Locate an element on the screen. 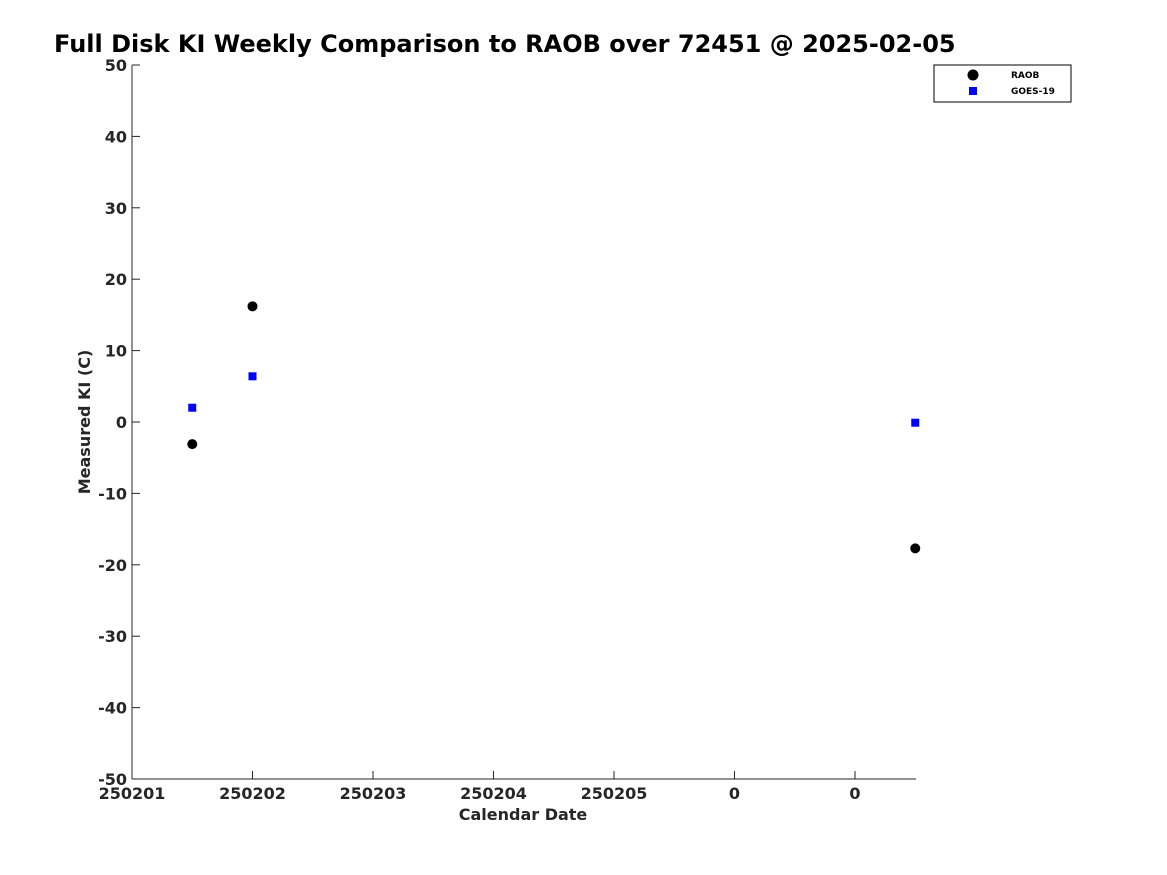 This screenshot has height=875, width=1167. x-axis-label: Calendar Date is located at coordinates (523, 814).